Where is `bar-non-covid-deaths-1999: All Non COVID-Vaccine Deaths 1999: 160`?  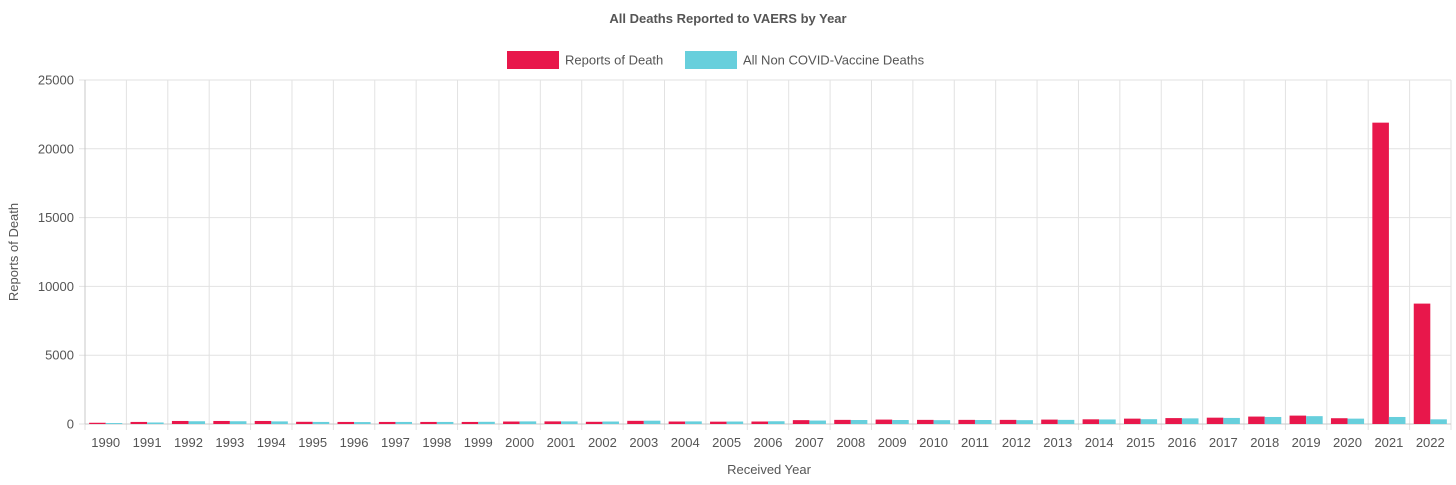 bar-non-covid-deaths-1999: All Non COVID-Vaccine Deaths 1999: 160 is located at coordinates (486, 422).